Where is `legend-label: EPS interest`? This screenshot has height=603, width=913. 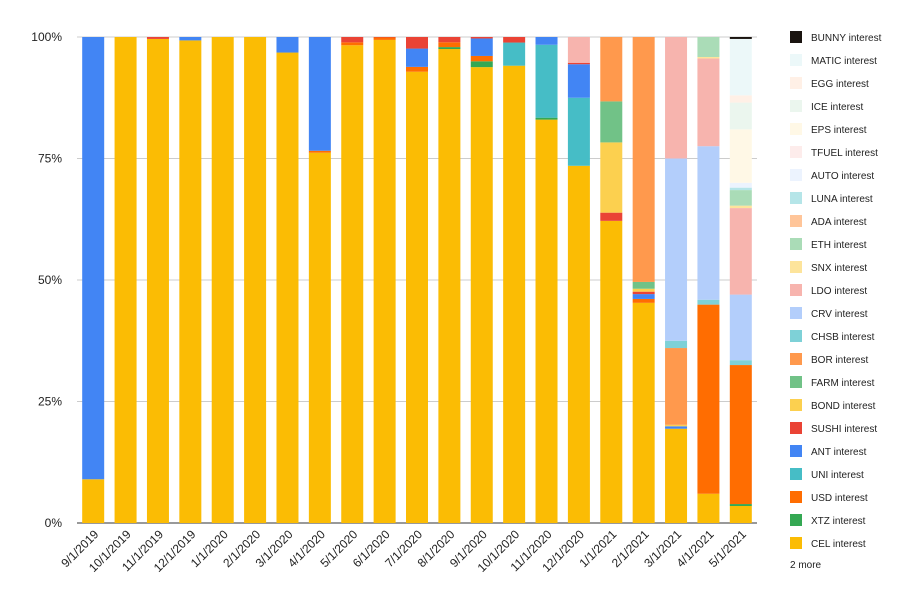
legend-label: EPS interest is located at coordinates (839, 130).